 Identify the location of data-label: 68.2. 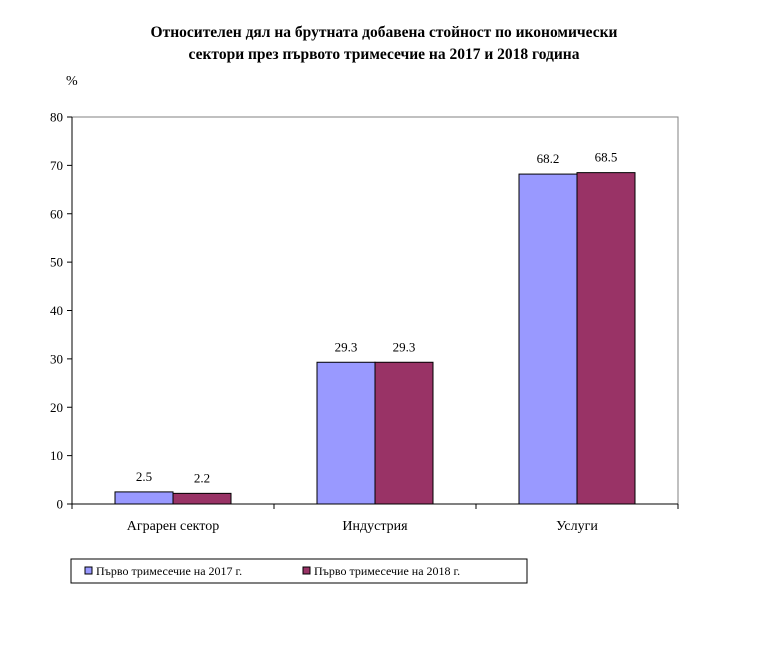
(548, 158).